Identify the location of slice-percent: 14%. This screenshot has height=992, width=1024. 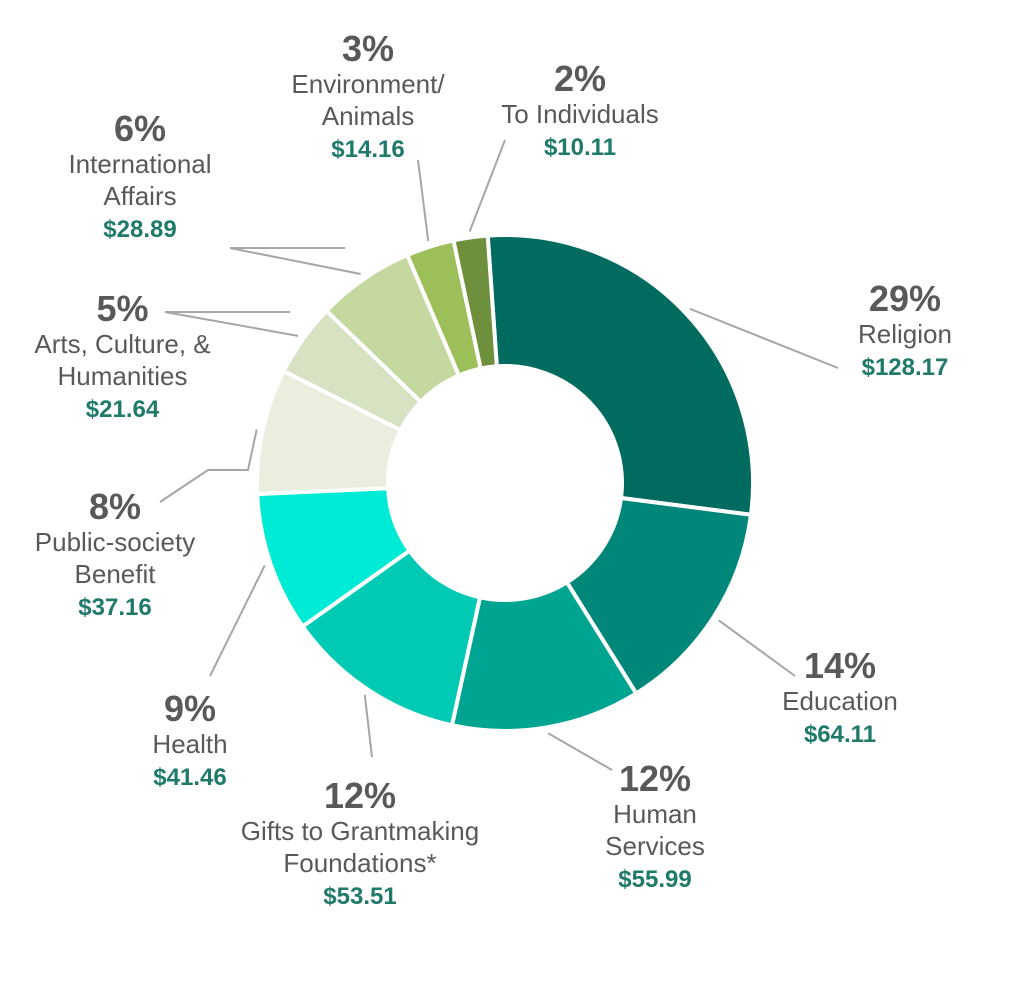
(840, 665).